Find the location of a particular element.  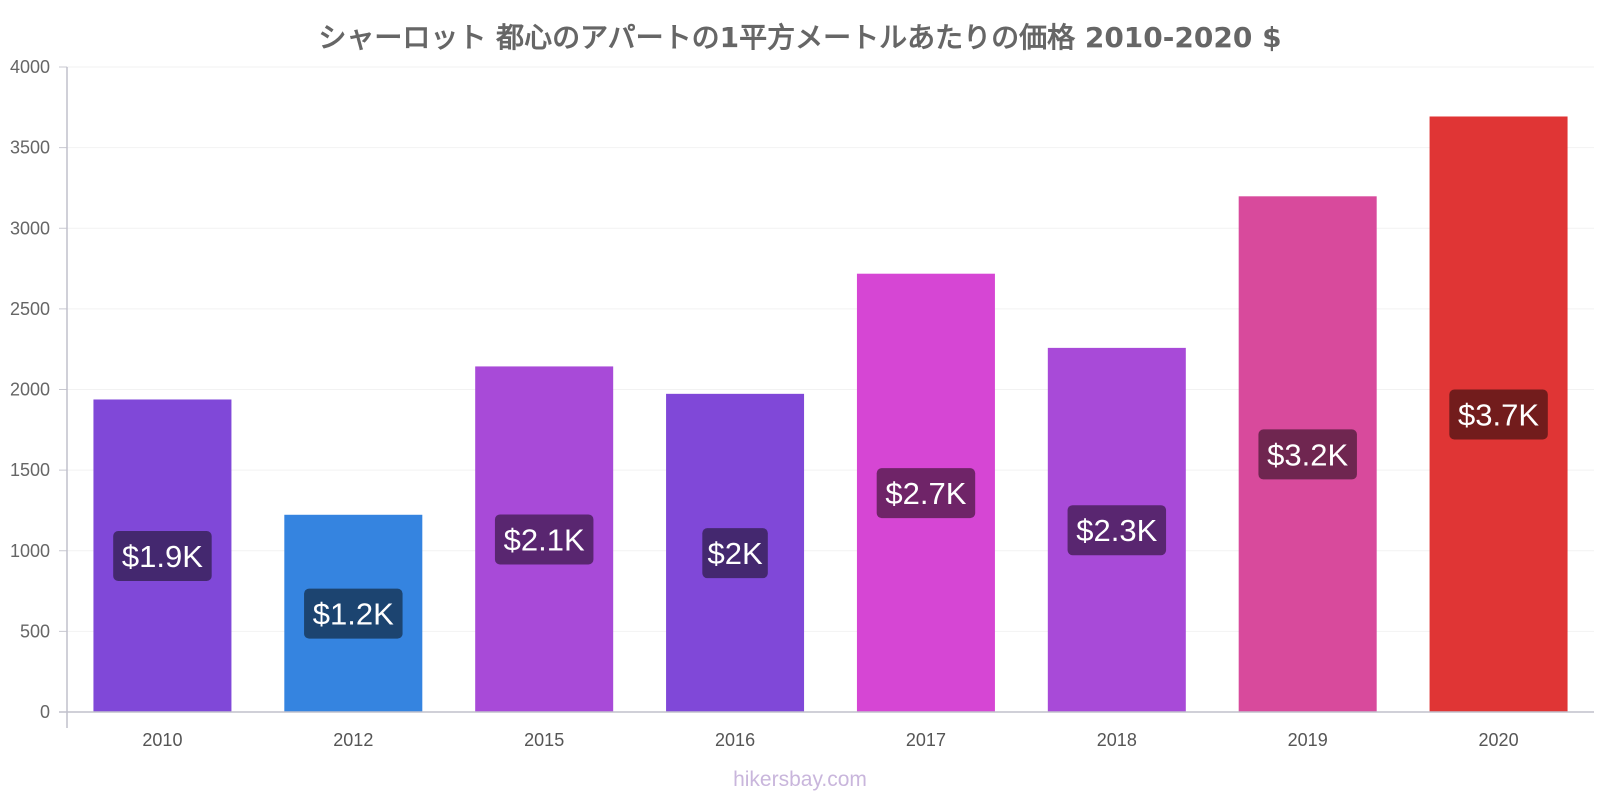

data-label: $2K is located at coordinates (734, 553).